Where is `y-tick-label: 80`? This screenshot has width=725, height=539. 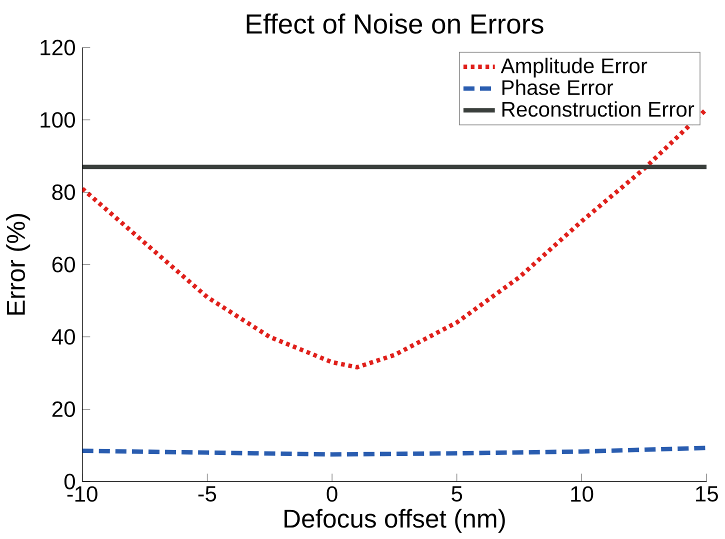 y-tick-label: 80 is located at coordinates (63, 192).